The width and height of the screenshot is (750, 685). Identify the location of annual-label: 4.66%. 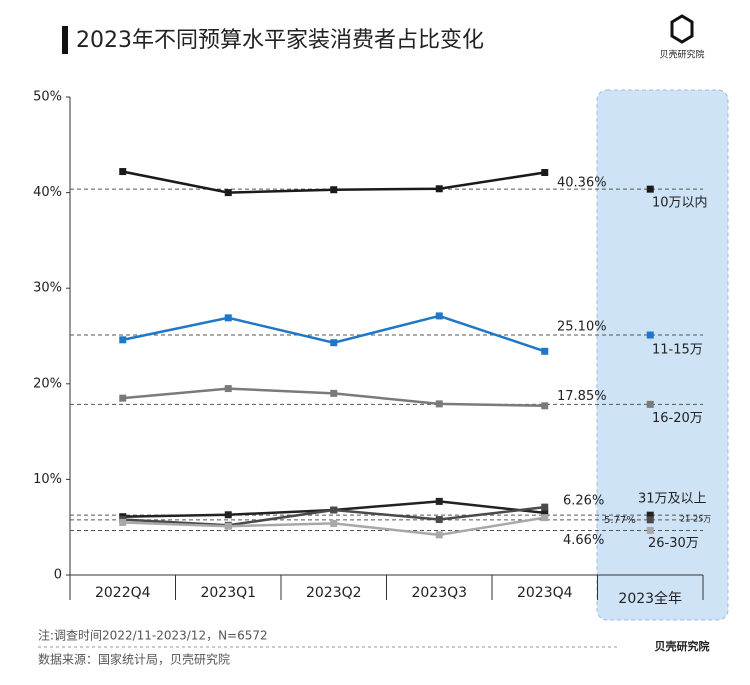
(583, 540).